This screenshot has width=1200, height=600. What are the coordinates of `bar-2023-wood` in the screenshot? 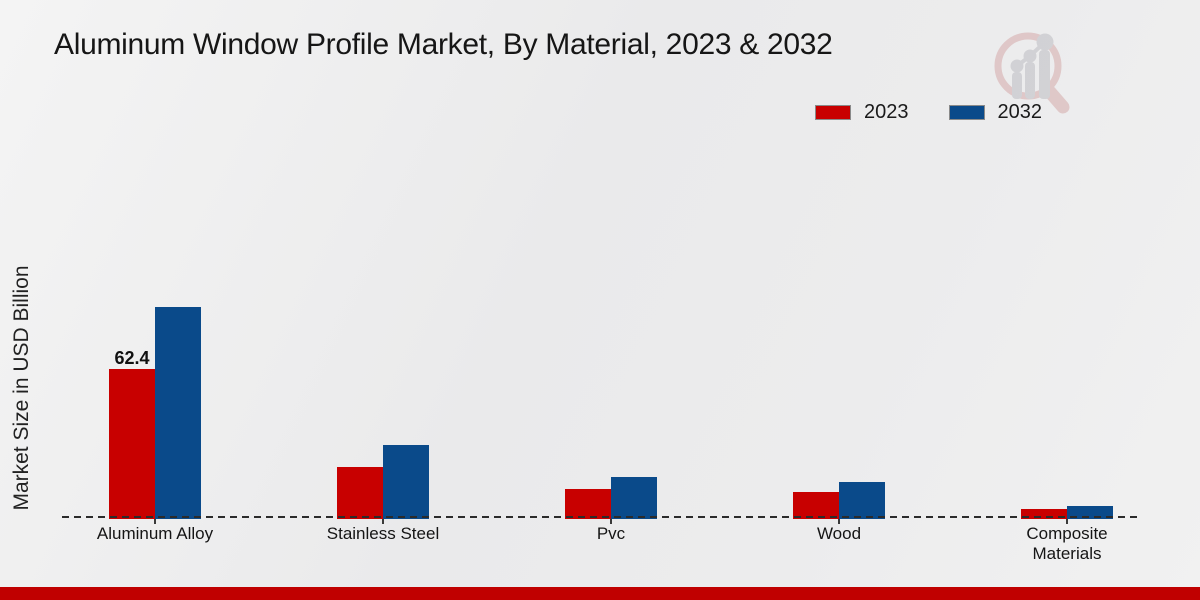 It's located at (816, 505).